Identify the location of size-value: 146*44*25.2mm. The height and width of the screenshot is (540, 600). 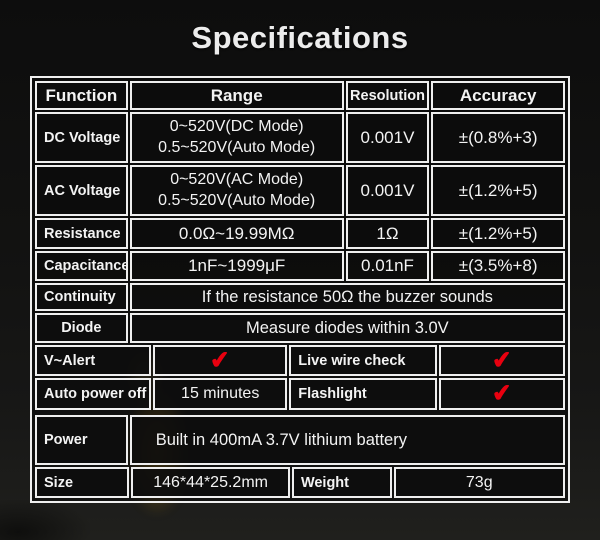
(210, 482).